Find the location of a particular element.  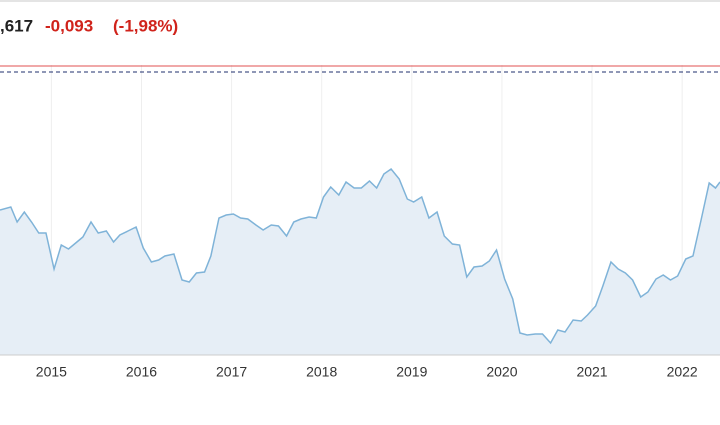

x-tick-label: 2019 is located at coordinates (411, 372).